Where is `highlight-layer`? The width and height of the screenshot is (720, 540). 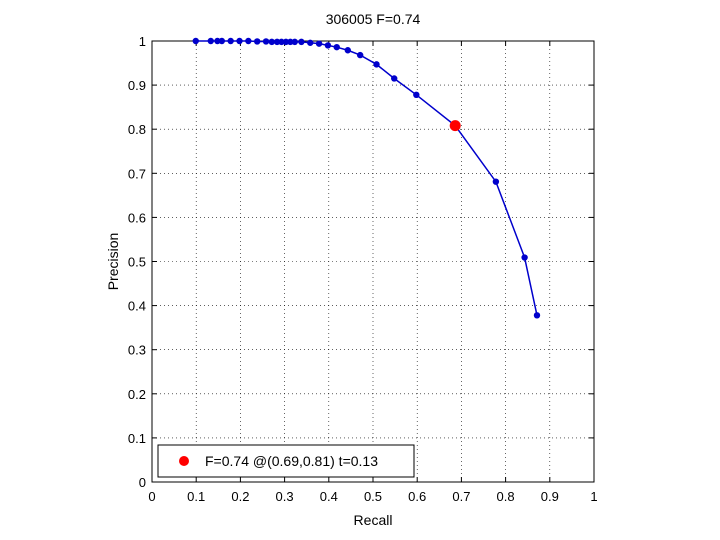 highlight-layer is located at coordinates (455, 126).